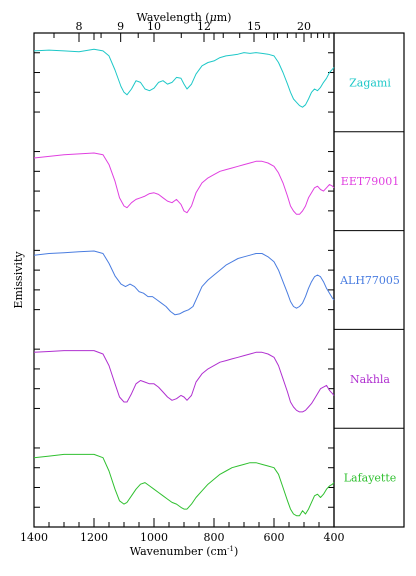 The height and width of the screenshot is (576, 416). What do you see at coordinates (274, 537) in the screenshot?
I see `x-tick-label: 600` at bounding box center [274, 537].